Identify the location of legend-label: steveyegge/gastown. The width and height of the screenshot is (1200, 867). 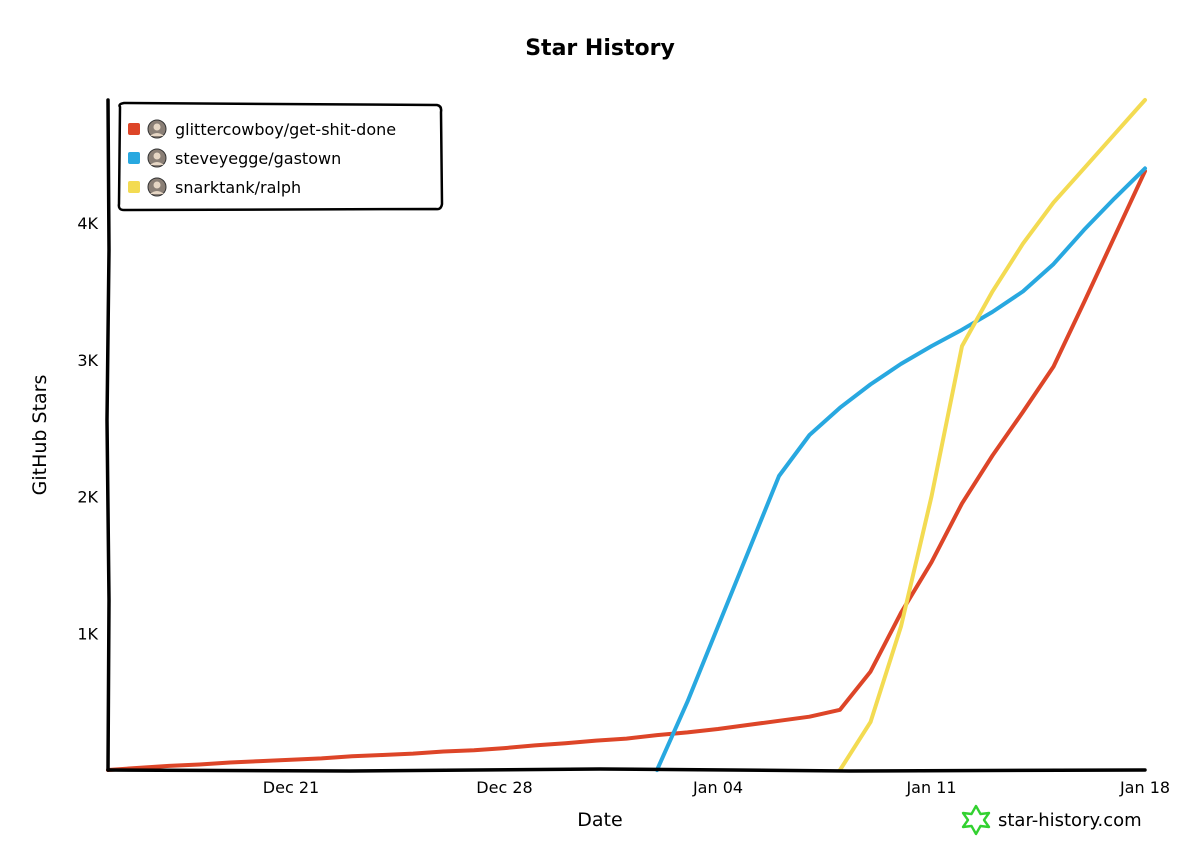
(258, 158).